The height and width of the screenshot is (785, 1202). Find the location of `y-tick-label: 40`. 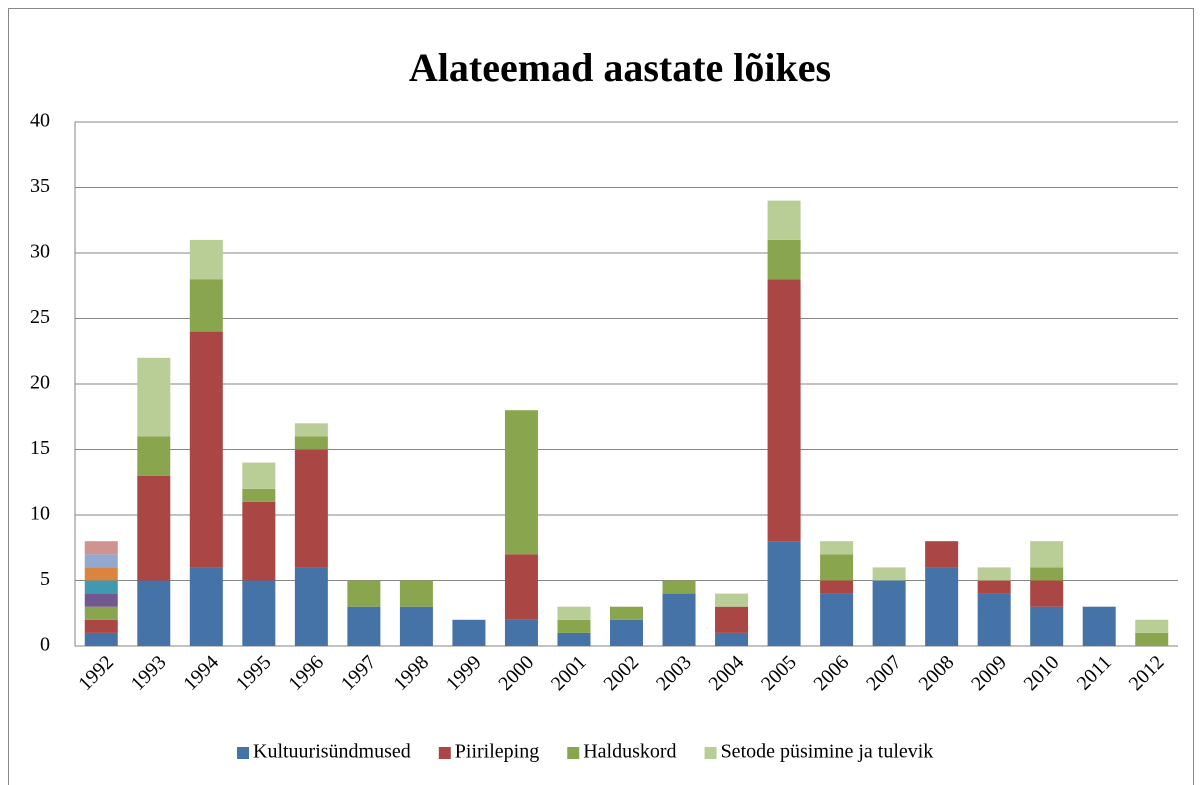

y-tick-label: 40 is located at coordinates (40, 121).